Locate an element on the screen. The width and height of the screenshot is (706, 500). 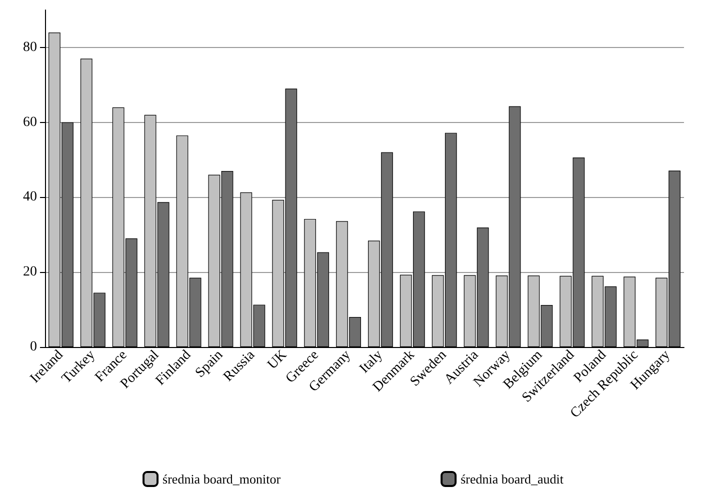
y-tick-label: 40 is located at coordinates (30, 197).